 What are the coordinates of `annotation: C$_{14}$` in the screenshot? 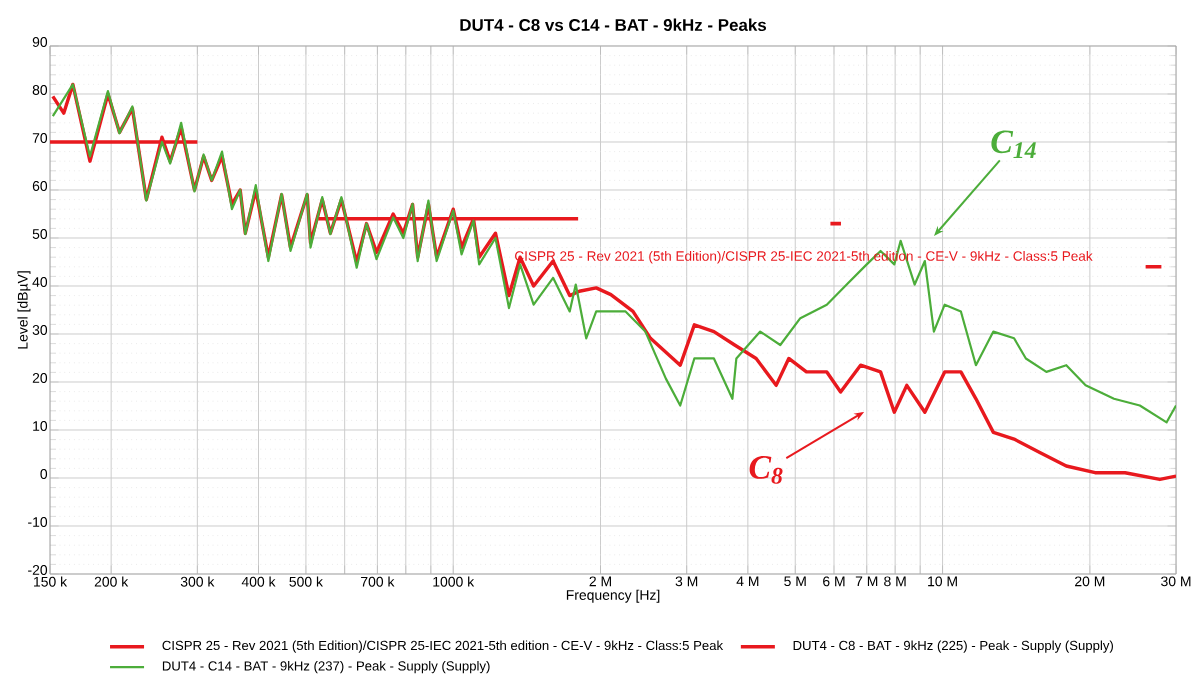 It's located at (1013, 144).